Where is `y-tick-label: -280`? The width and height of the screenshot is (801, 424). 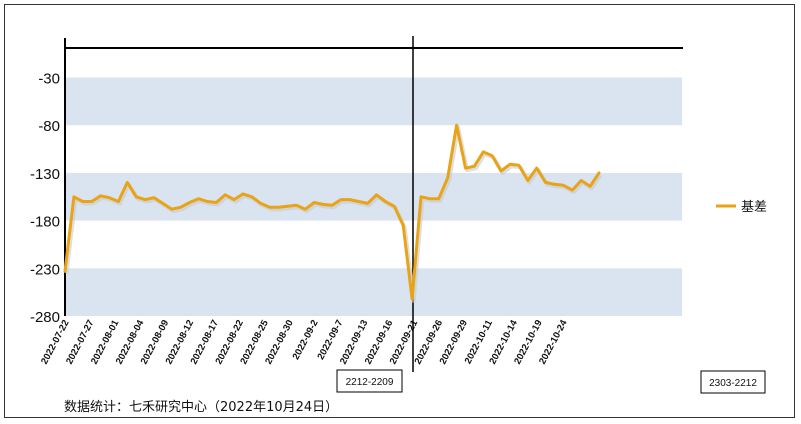 y-tick-label: -280 is located at coordinates (45, 317).